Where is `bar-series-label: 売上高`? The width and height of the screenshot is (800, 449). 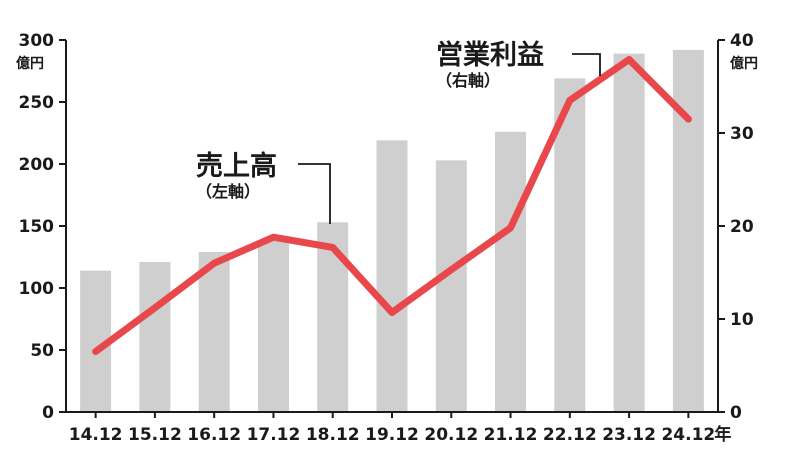
bar-series-label: 売上高 is located at coordinates (236, 166).